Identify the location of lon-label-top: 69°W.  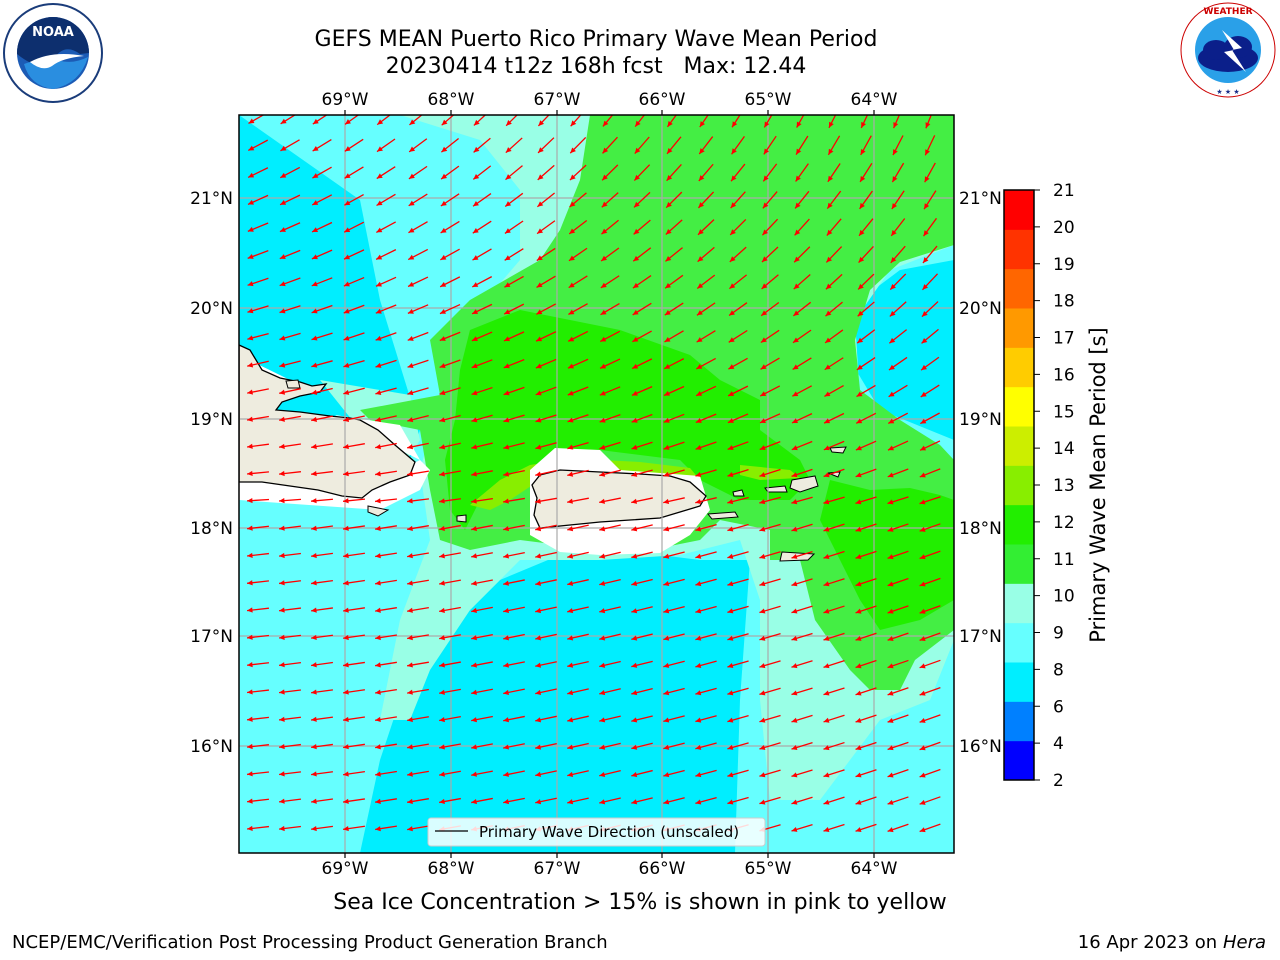
(345, 100).